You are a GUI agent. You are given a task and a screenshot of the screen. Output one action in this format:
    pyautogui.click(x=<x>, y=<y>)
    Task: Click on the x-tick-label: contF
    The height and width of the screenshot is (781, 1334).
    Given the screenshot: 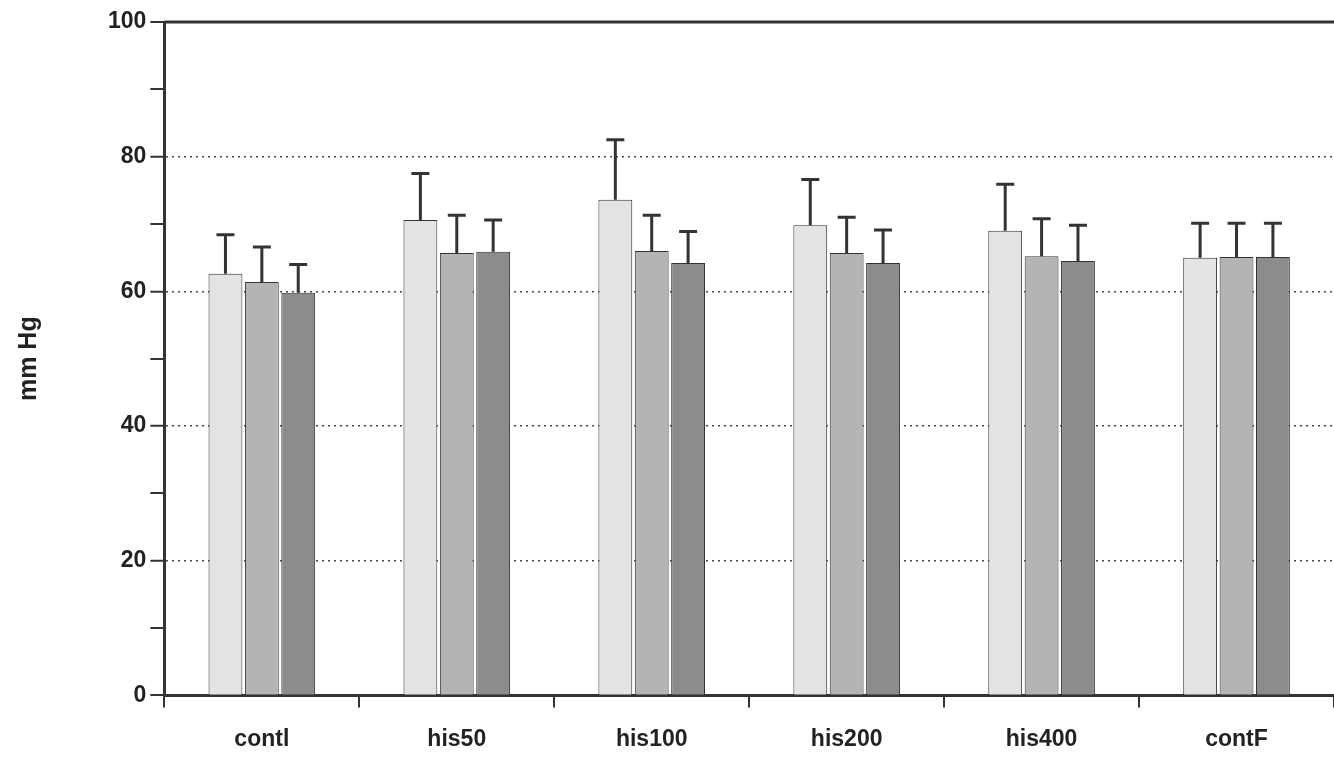 What is the action you would take?
    pyautogui.click(x=1236, y=737)
    